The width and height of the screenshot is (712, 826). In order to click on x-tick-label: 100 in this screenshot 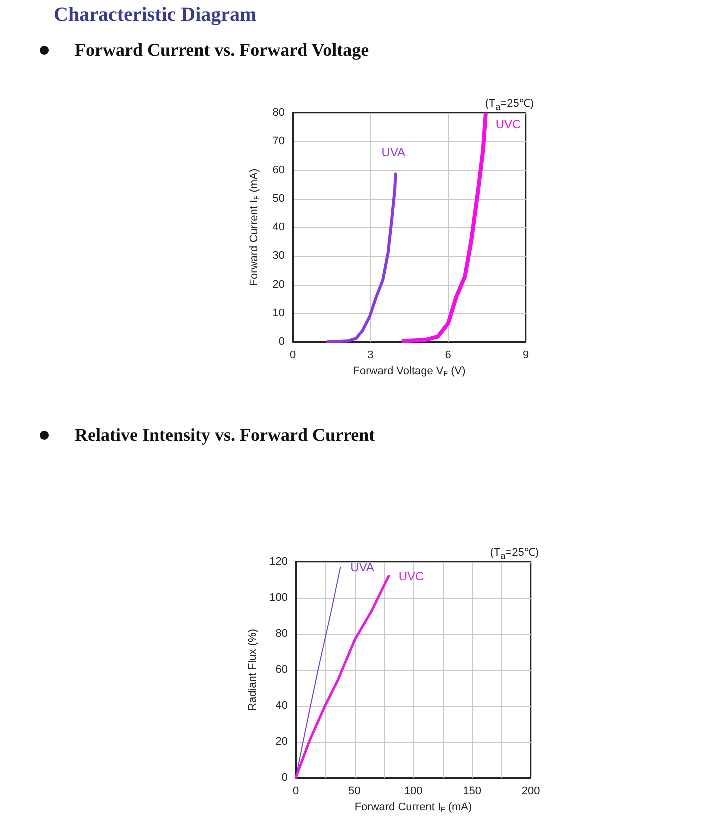, I will do `click(413, 792)`.